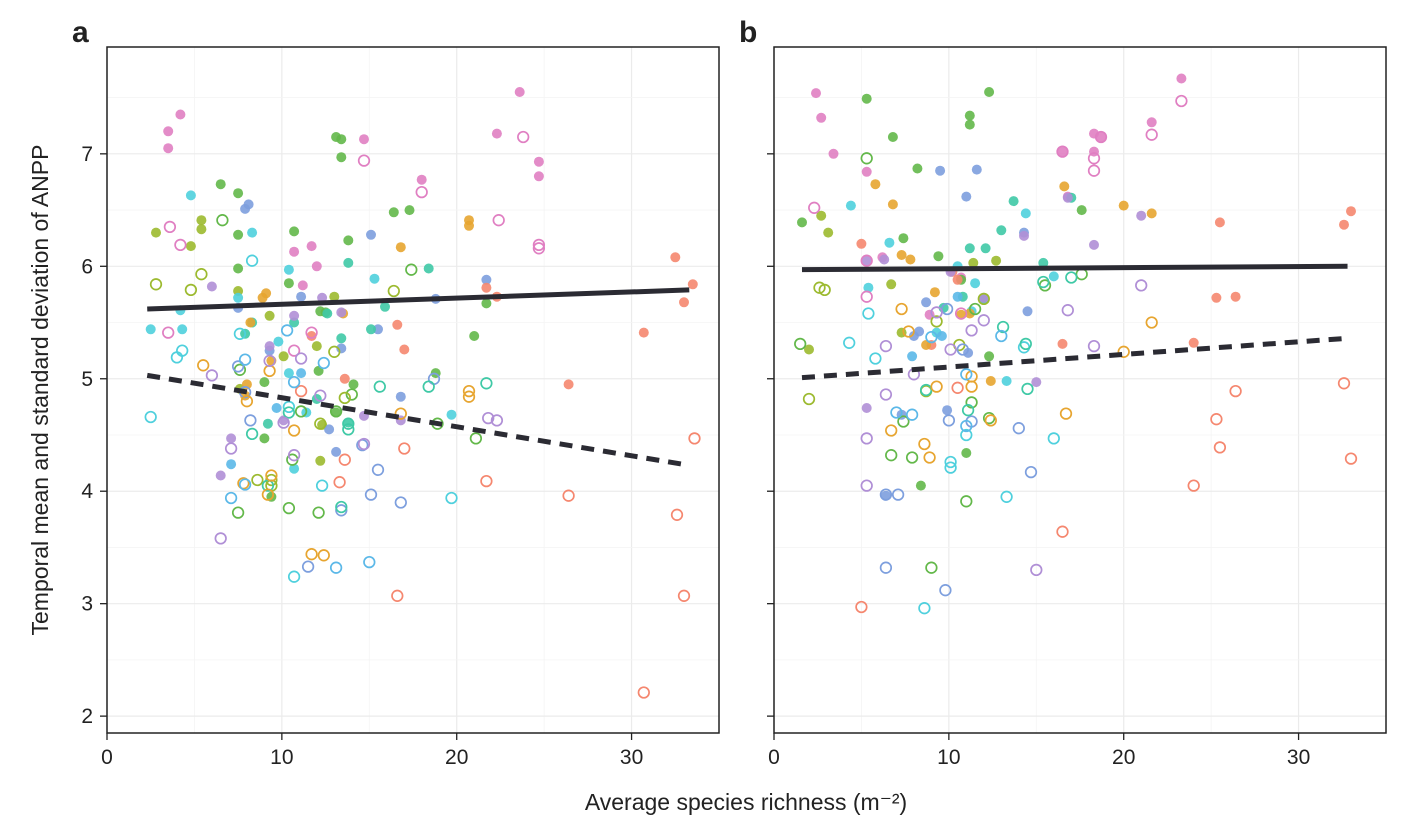 The height and width of the screenshot is (833, 1427). Describe the element at coordinates (87, 716) in the screenshot. I see `y-tick-label: 2` at that location.